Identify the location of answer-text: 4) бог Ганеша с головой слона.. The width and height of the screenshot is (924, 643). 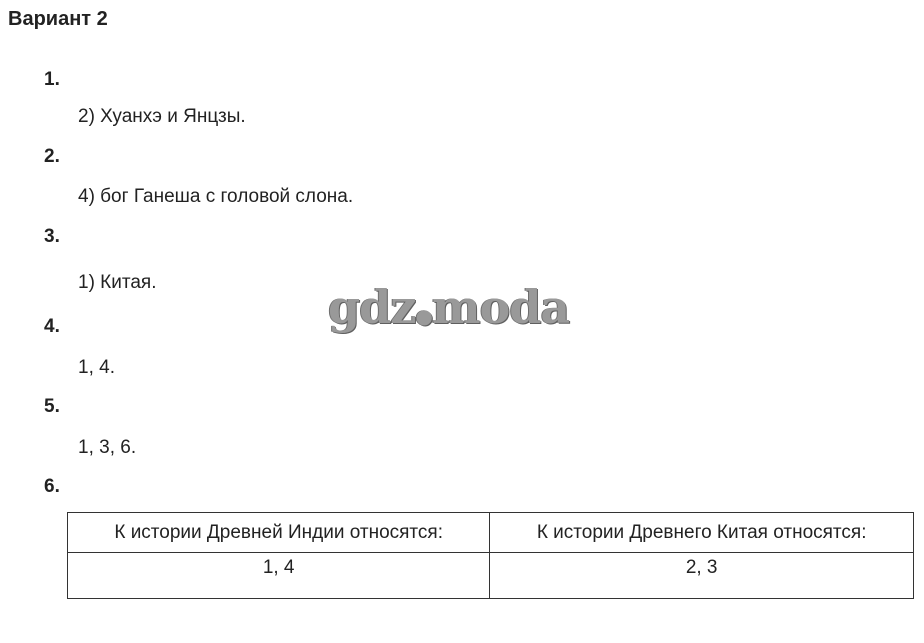
(216, 196).